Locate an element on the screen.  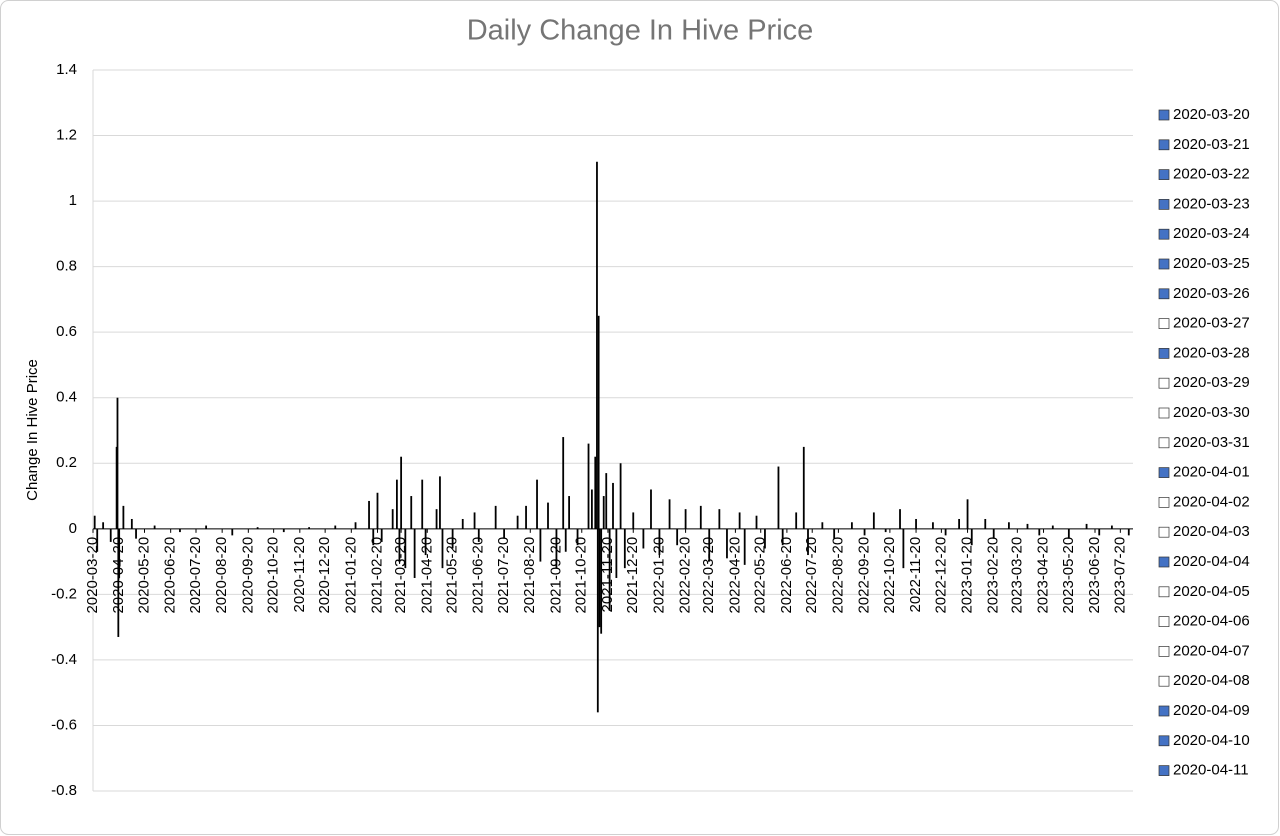
x-tick-label: 2020-04-20 is located at coordinates (118, 575).